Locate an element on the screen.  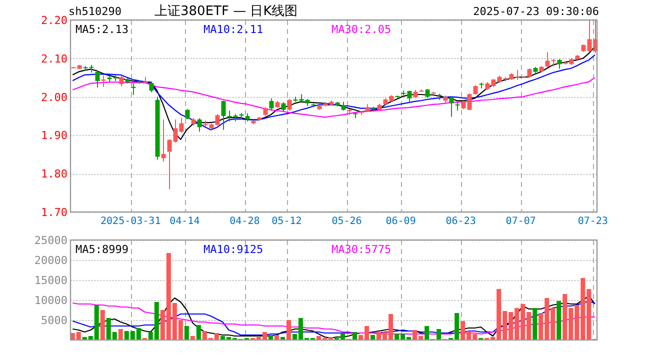
y-tick-label: 5000 is located at coordinates (54, 320).